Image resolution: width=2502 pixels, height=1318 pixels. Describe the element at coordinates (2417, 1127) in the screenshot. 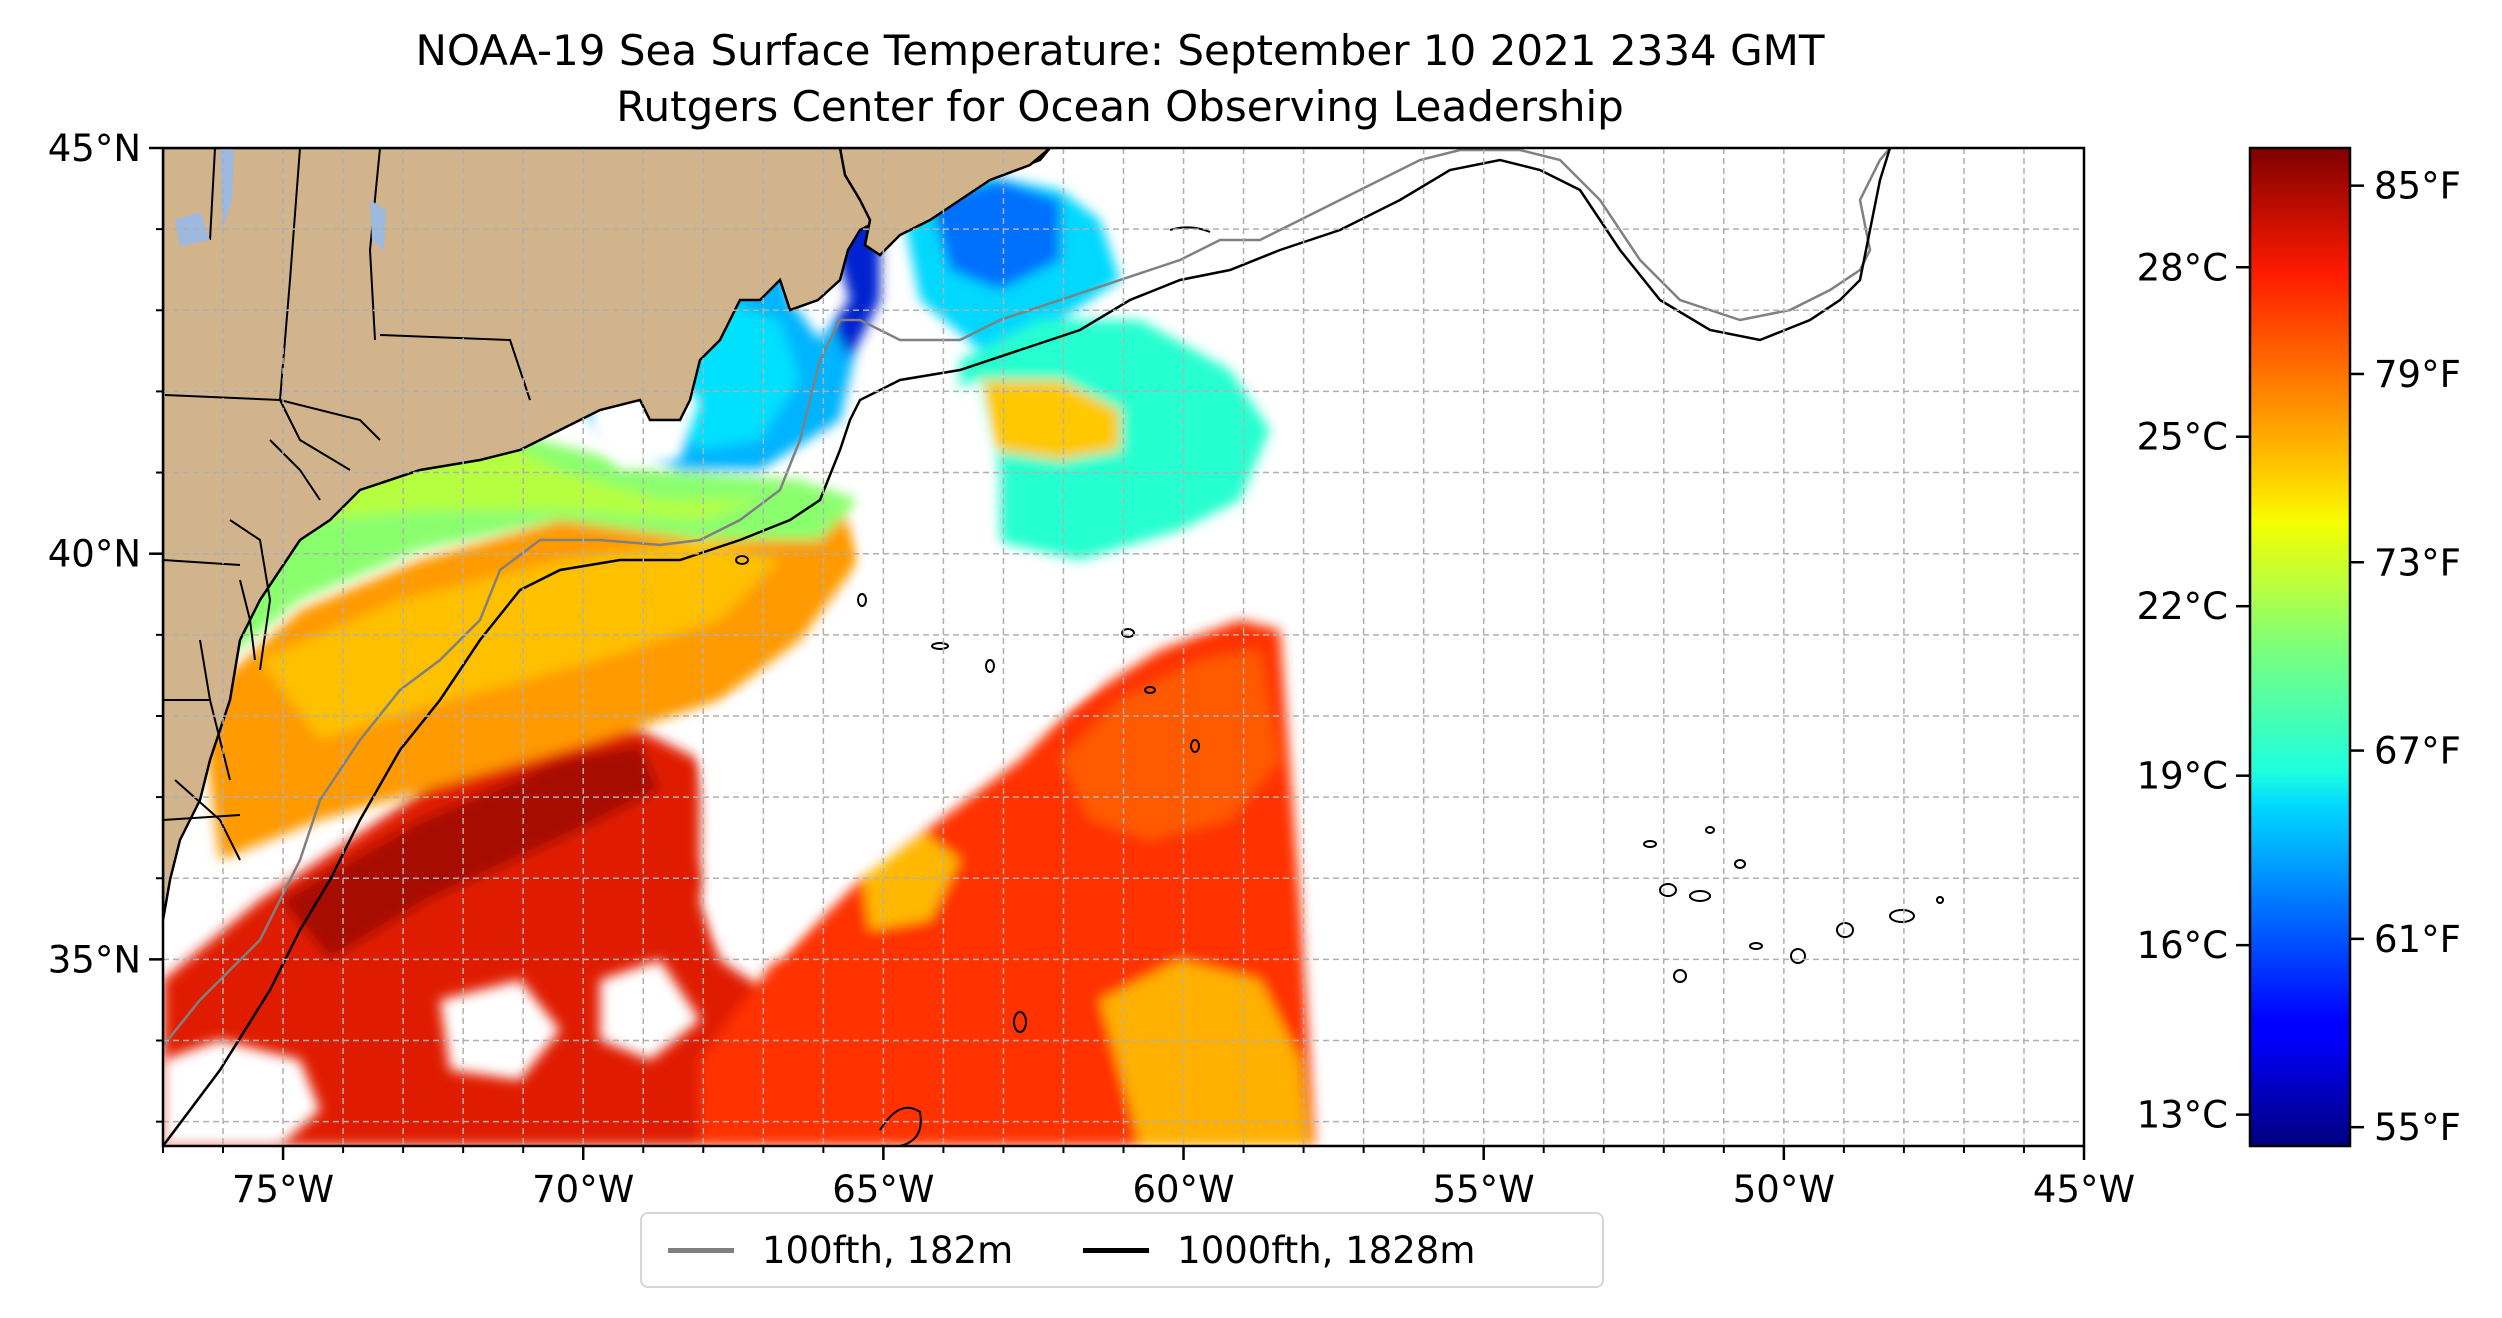

I see `colorbar-f-label: 55°F` at that location.